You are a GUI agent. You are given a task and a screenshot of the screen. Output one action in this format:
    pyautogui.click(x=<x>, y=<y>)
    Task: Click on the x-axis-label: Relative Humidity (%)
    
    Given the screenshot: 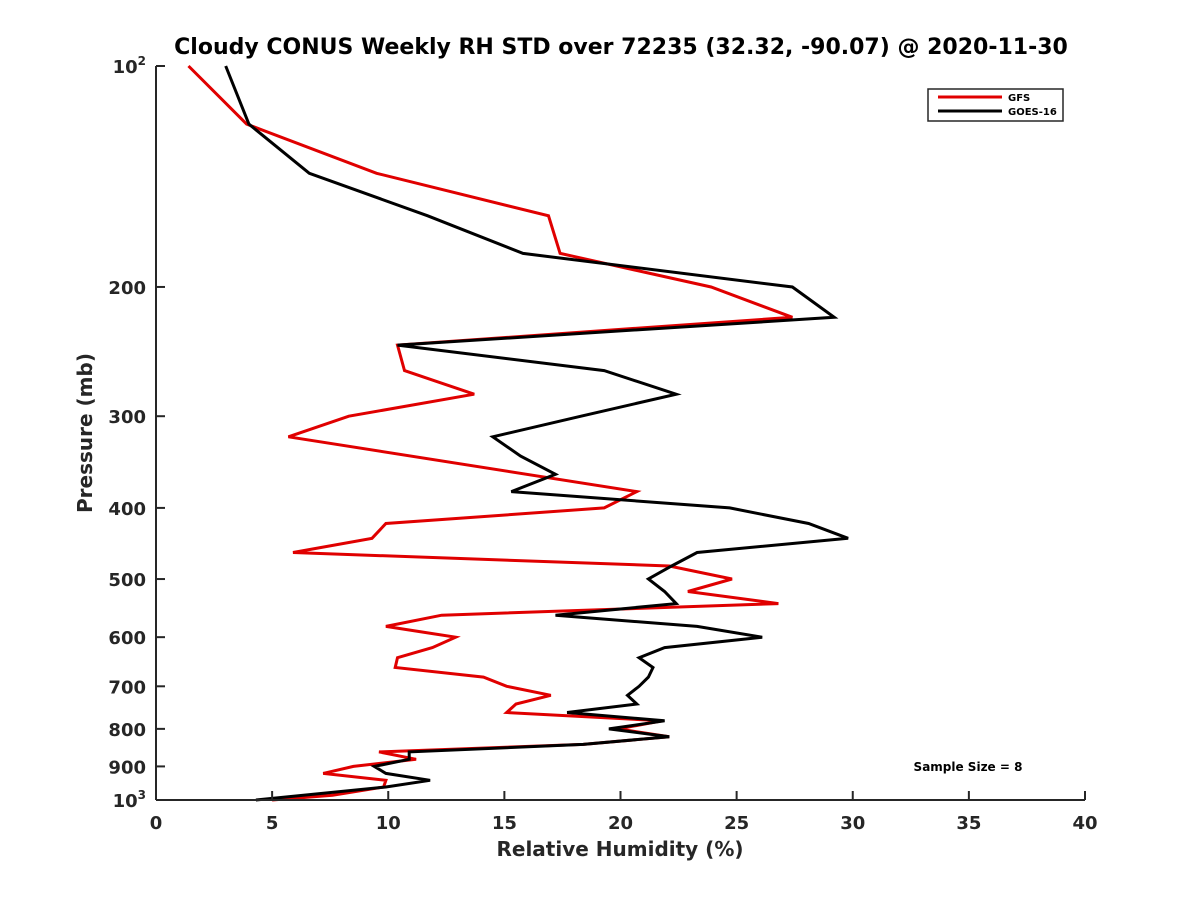 What is the action you would take?
    pyautogui.click(x=619, y=849)
    